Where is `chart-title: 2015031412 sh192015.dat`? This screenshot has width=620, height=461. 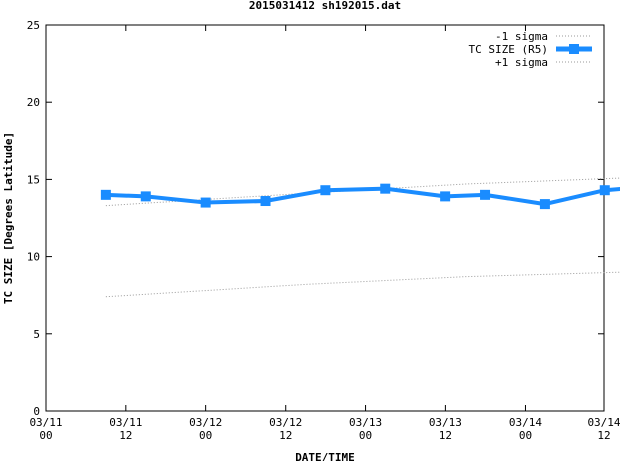 chart-title: 2015031412 sh192015.dat is located at coordinates (325, 6).